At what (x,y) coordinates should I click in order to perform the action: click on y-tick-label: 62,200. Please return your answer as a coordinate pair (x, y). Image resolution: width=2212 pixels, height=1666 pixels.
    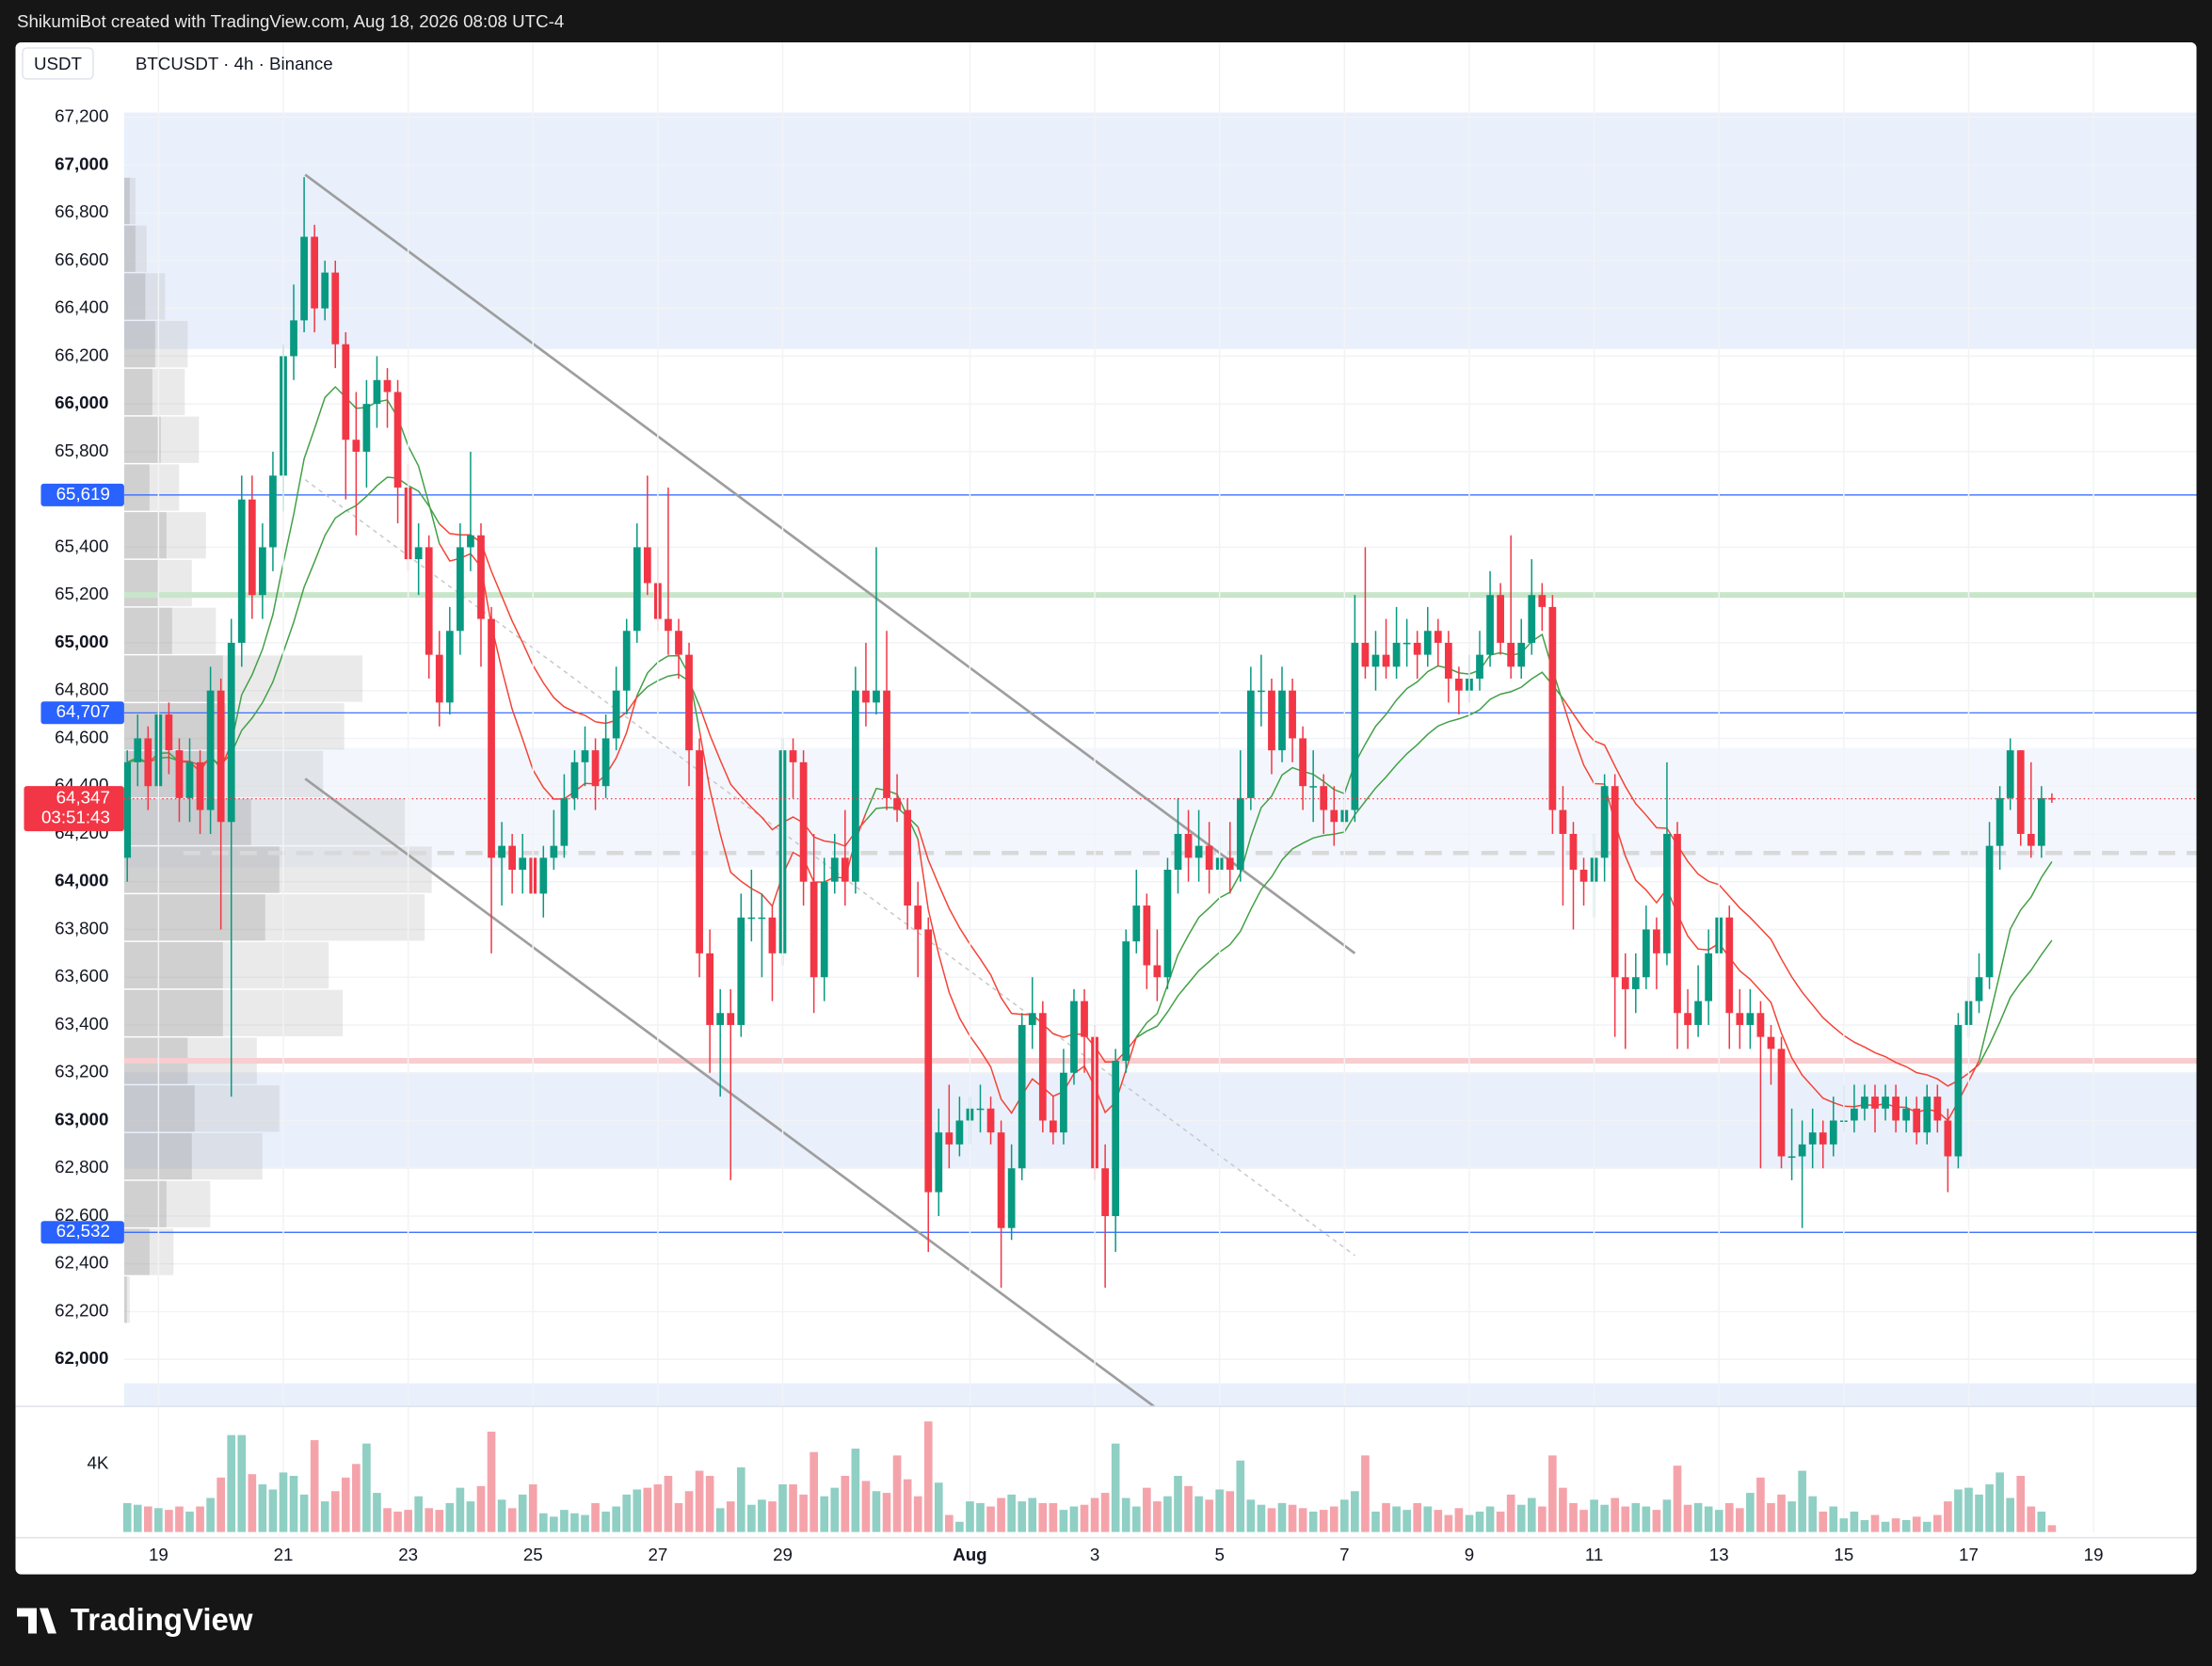
    Looking at the image, I should click on (81, 1310).